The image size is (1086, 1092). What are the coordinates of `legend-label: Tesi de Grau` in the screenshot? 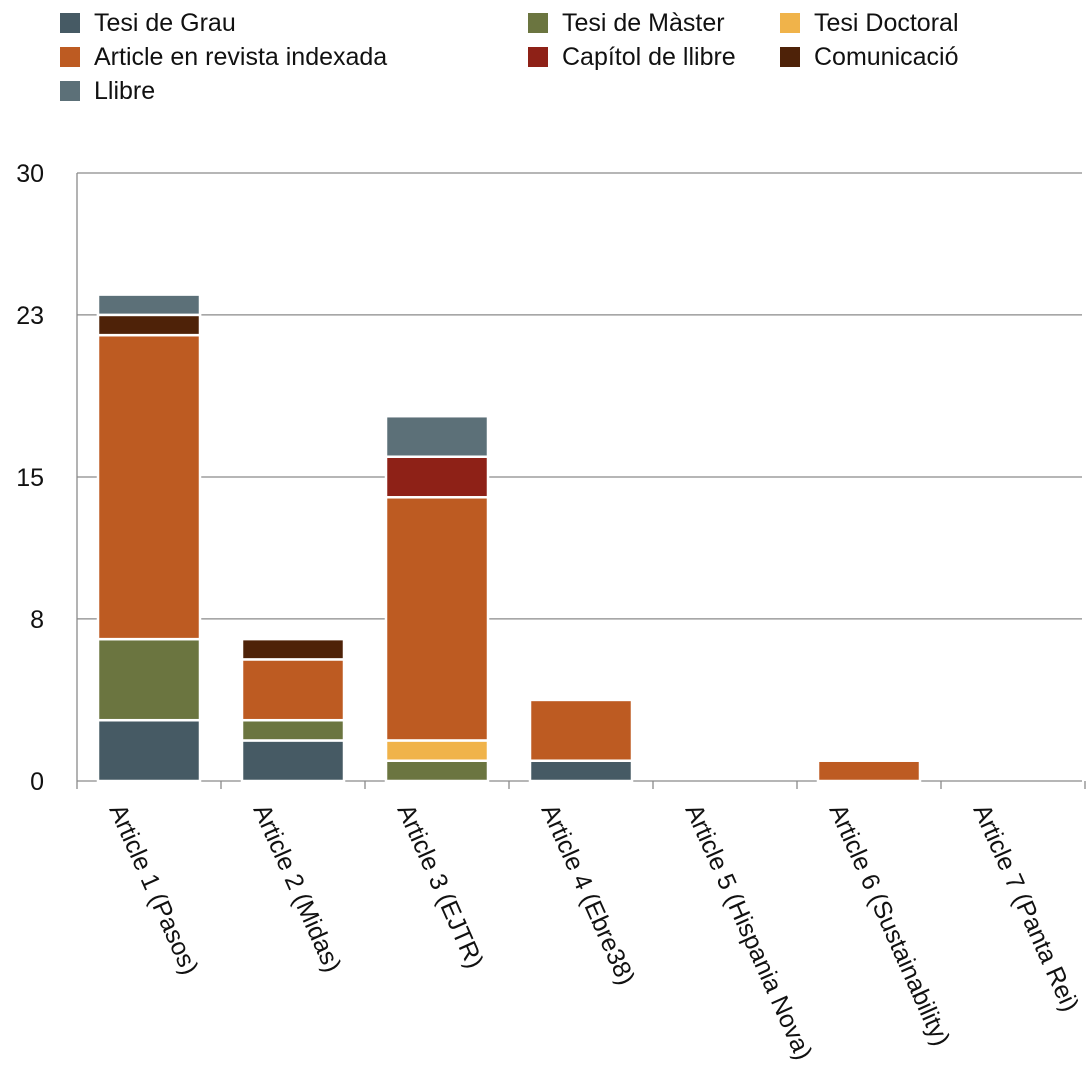 It's located at (165, 22).